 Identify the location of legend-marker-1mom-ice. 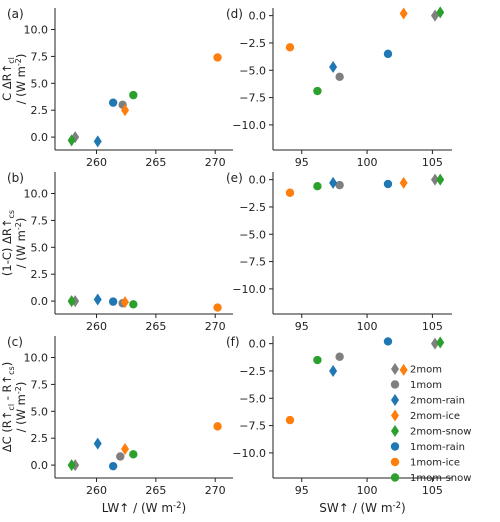
(395, 462).